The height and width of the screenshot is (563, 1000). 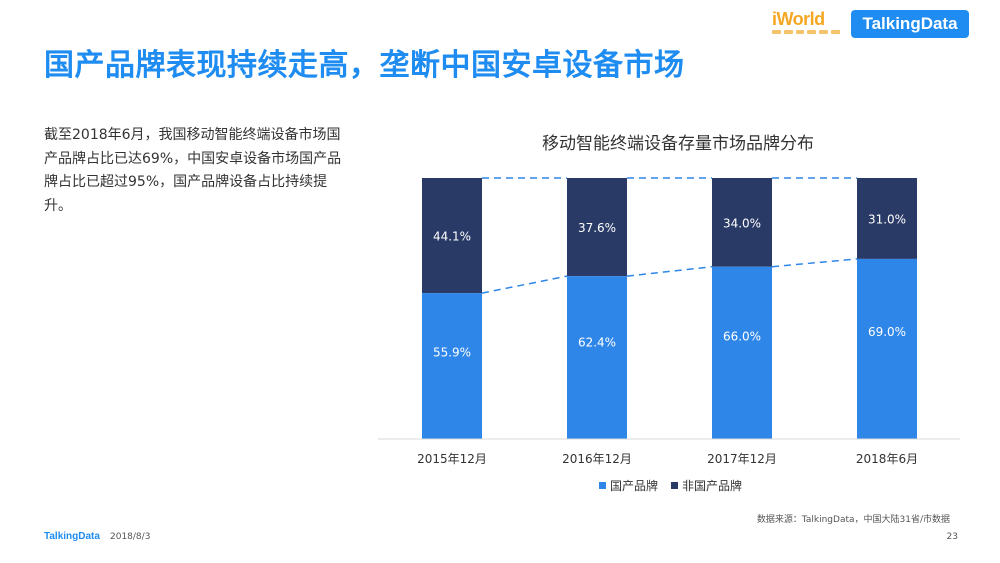 What do you see at coordinates (130, 537) in the screenshot?
I see `footer-date: 2018/8/3` at bounding box center [130, 537].